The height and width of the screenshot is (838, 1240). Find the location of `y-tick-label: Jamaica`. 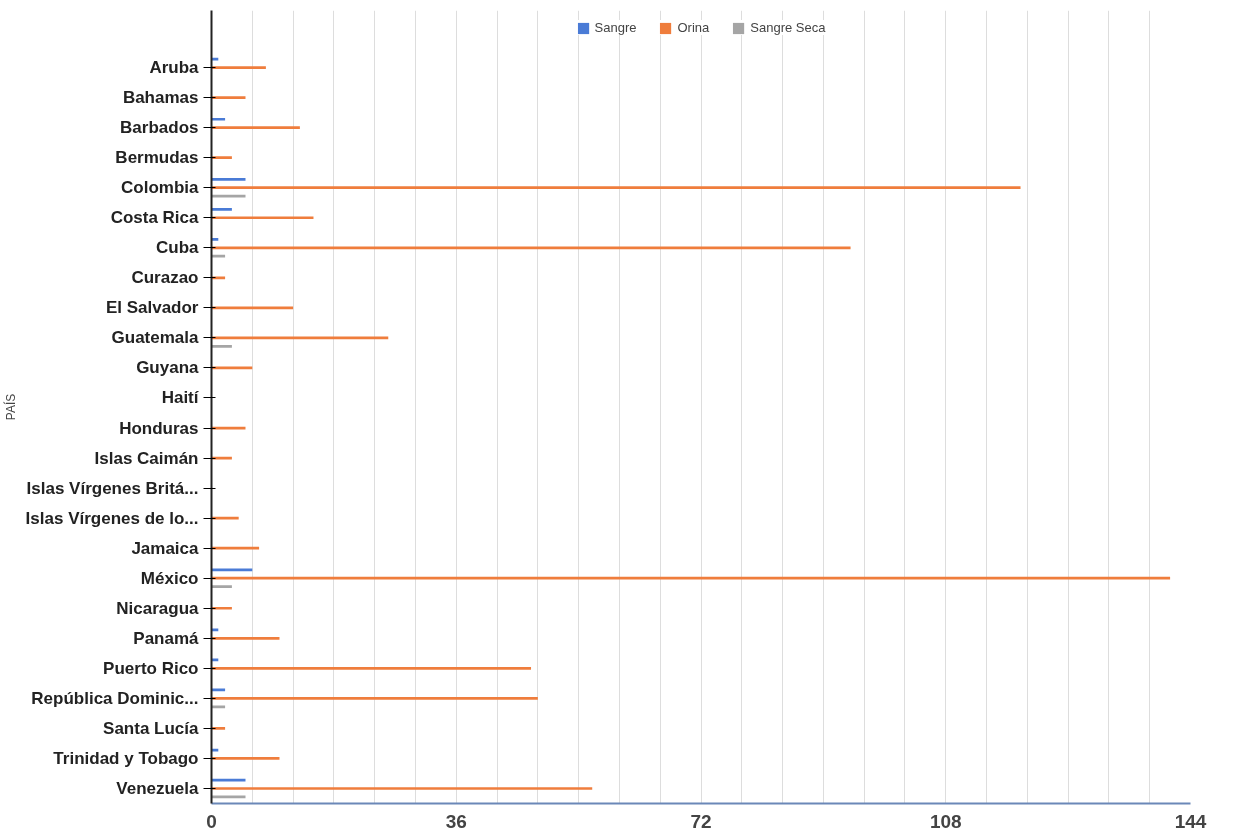

y-tick-label: Jamaica is located at coordinates (165, 548).